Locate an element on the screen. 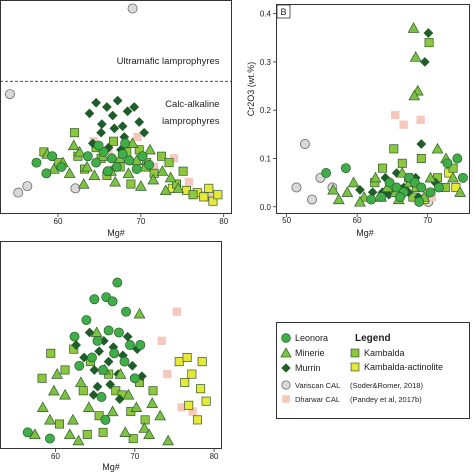  y-tick-label: 0.3 is located at coordinates (266, 62).